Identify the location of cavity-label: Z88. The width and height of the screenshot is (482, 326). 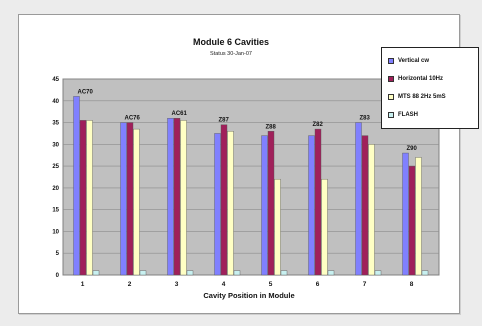
(271, 127).